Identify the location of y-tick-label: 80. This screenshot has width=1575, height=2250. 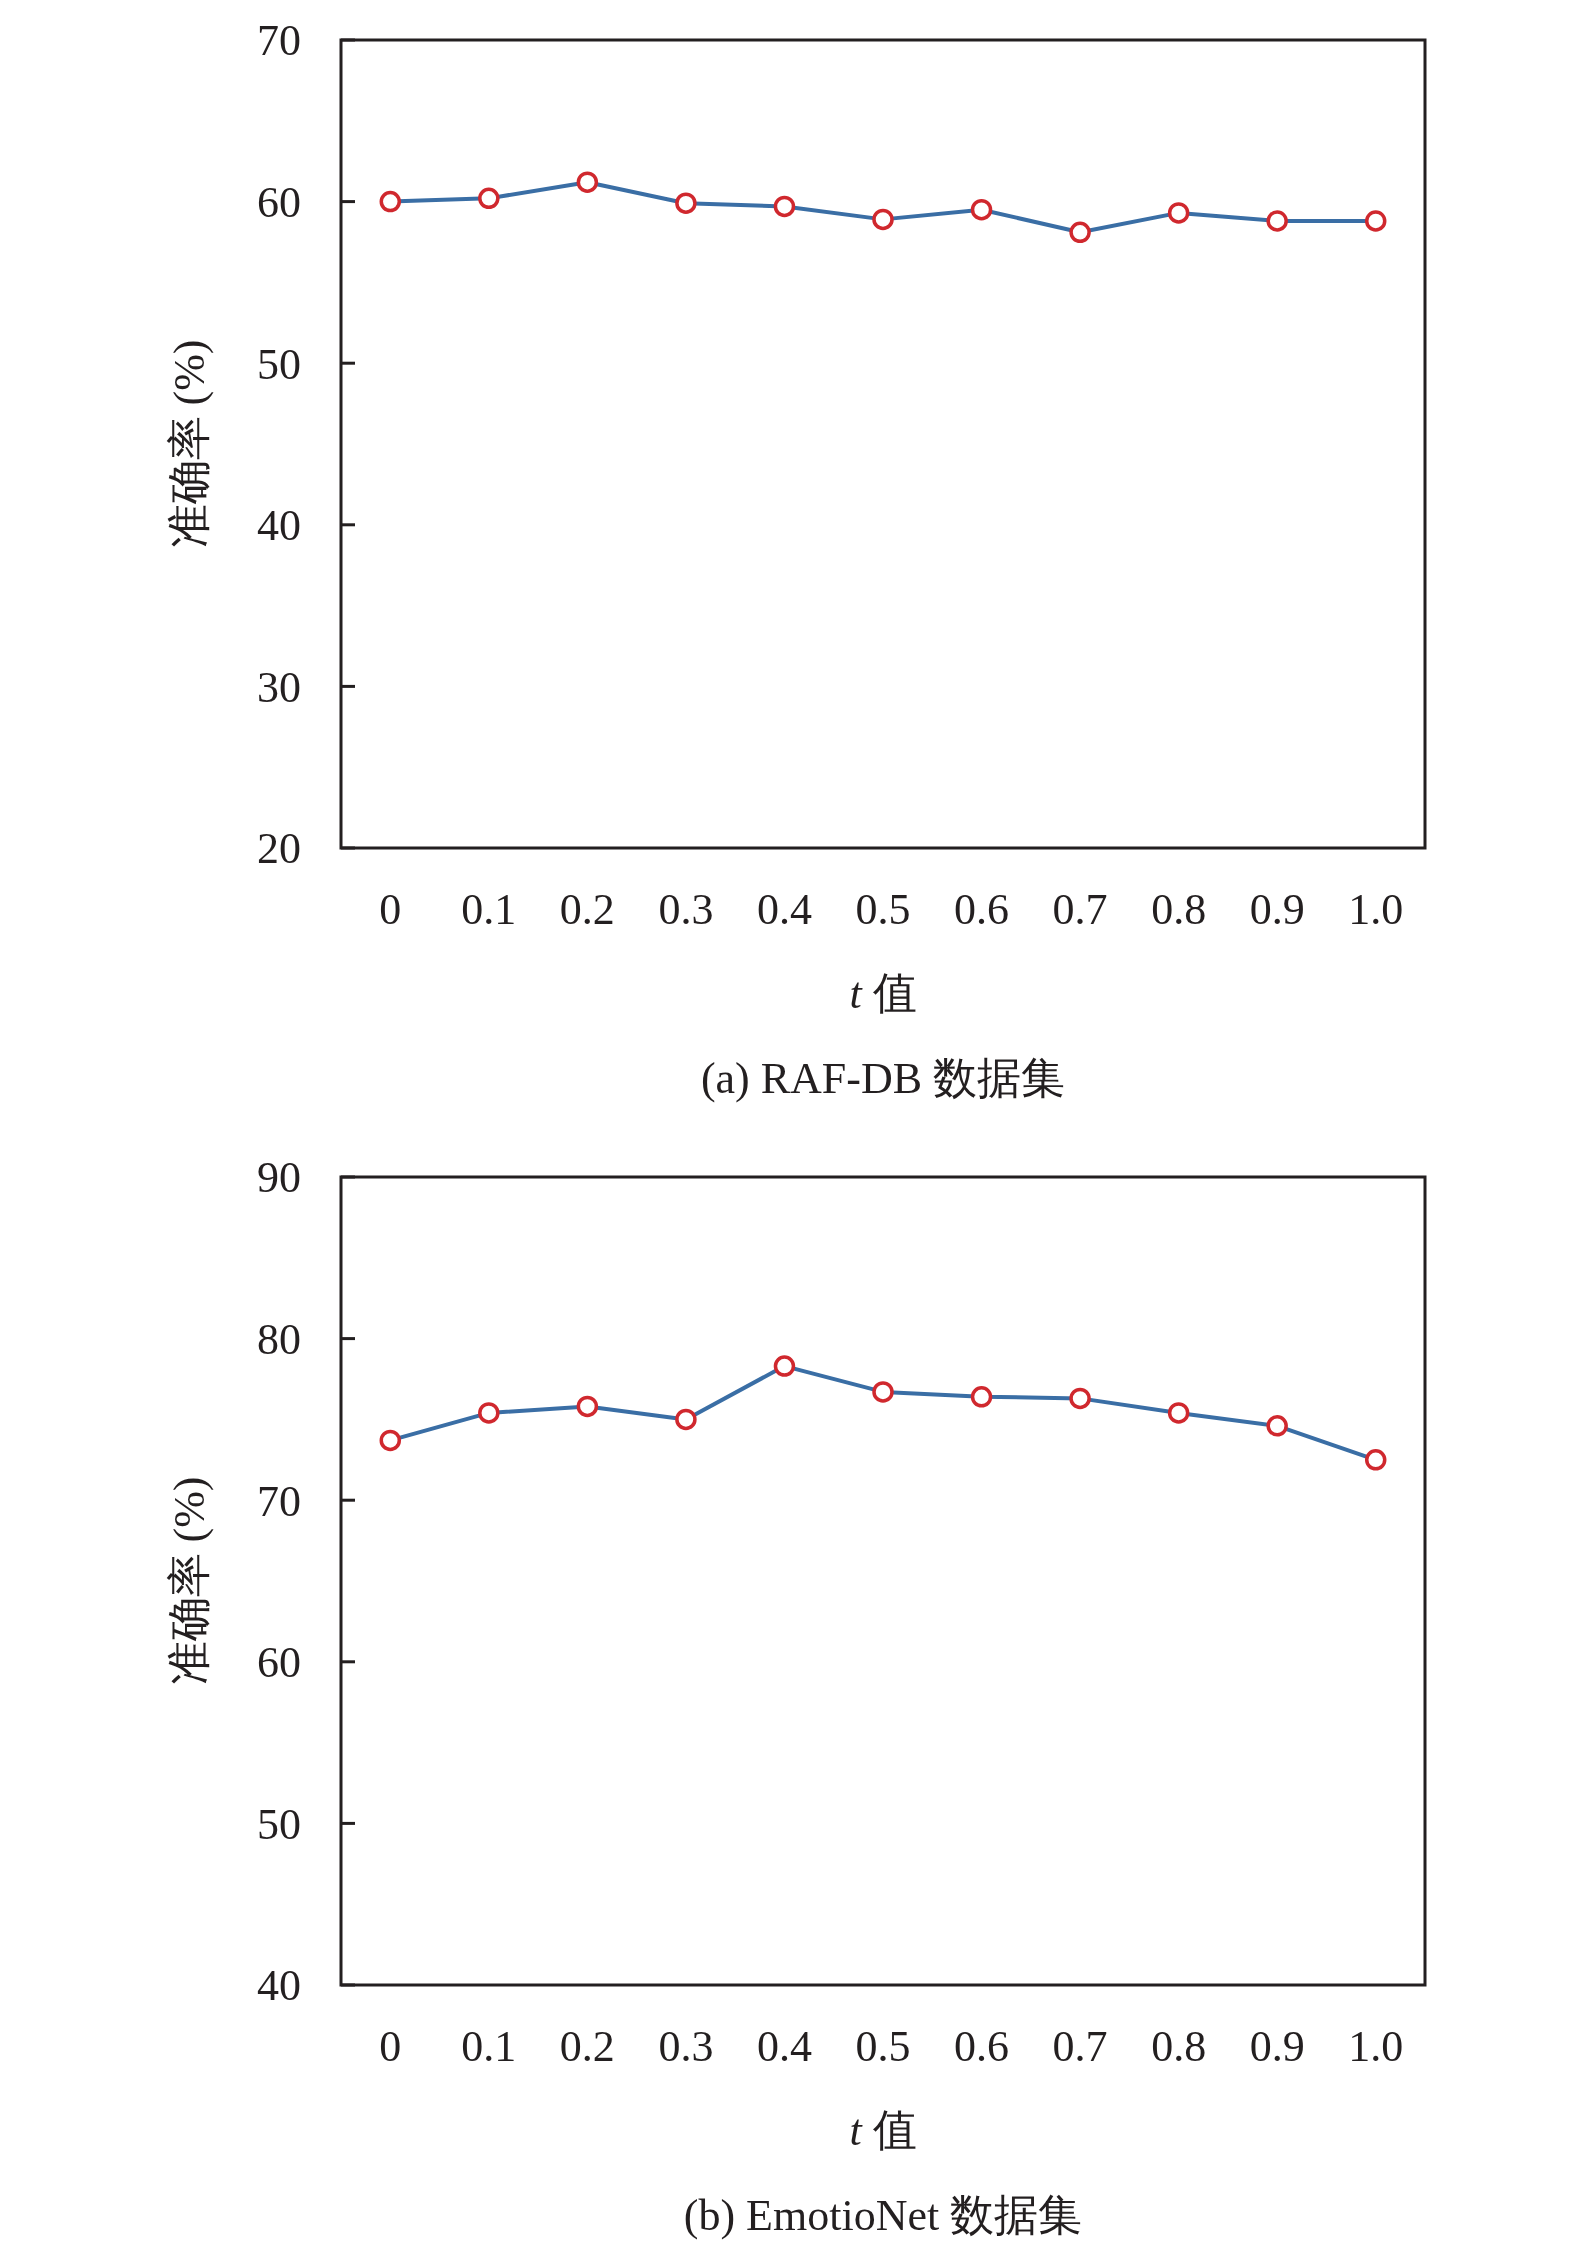
(279, 1339).